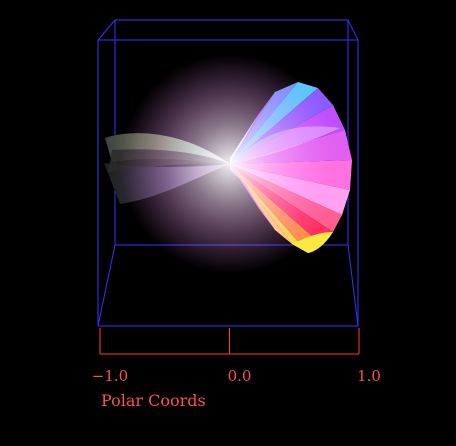 This screenshot has width=456, height=446. Describe the element at coordinates (110, 376) in the screenshot. I see `x-tick-label: −1.0` at that location.